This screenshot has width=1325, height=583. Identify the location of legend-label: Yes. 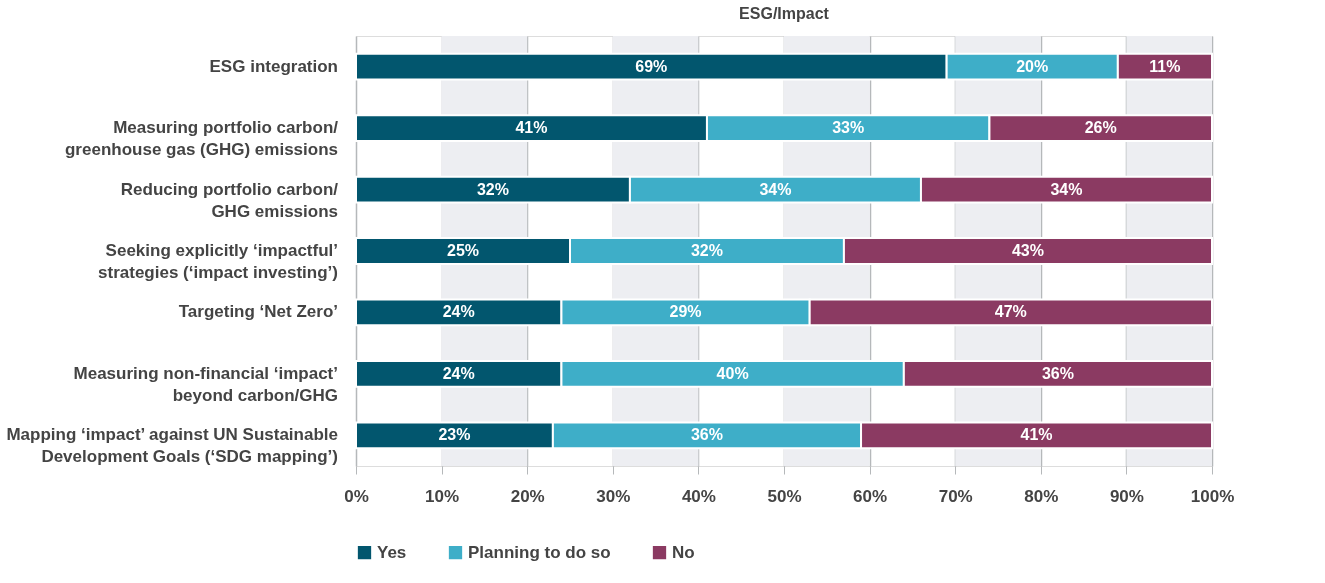
(392, 552).